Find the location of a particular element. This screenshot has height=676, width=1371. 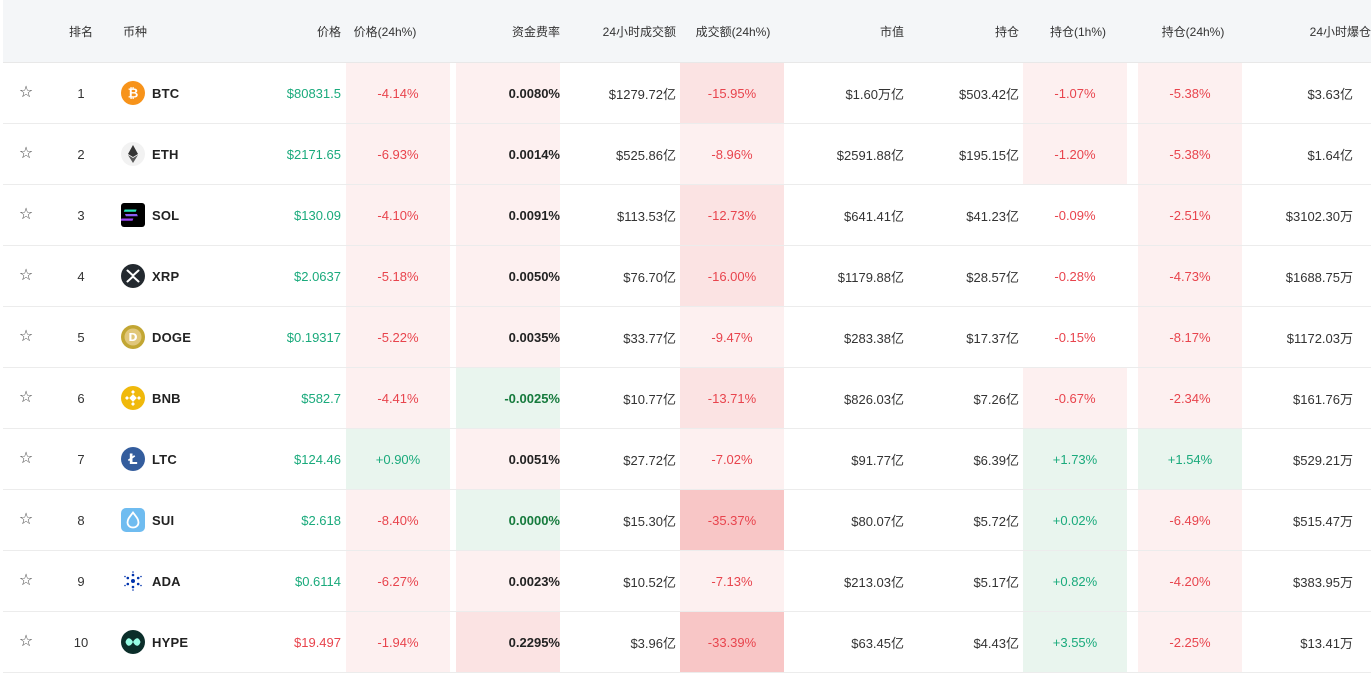

oi-24h-value: -8.17% is located at coordinates (1190, 337).